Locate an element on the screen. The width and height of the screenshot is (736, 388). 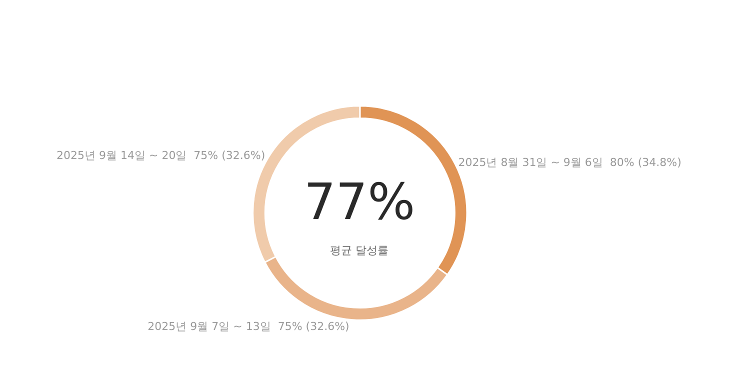
slice-label: 2025년 8월 31일 ~ 9월 6일 80% (34.8%) is located at coordinates (570, 162).